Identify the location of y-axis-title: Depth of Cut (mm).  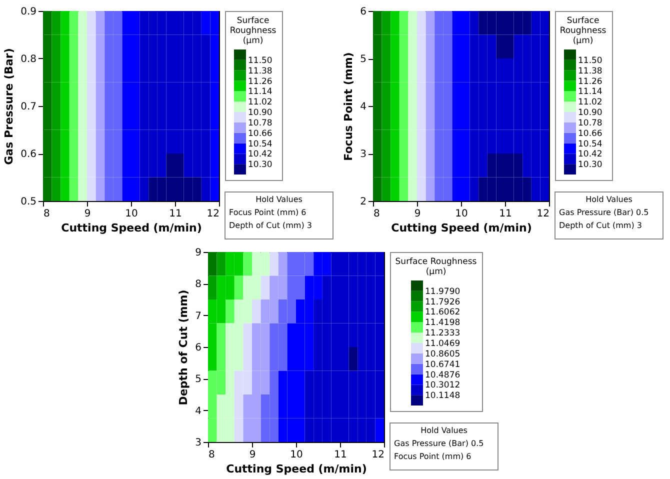
(183, 348).